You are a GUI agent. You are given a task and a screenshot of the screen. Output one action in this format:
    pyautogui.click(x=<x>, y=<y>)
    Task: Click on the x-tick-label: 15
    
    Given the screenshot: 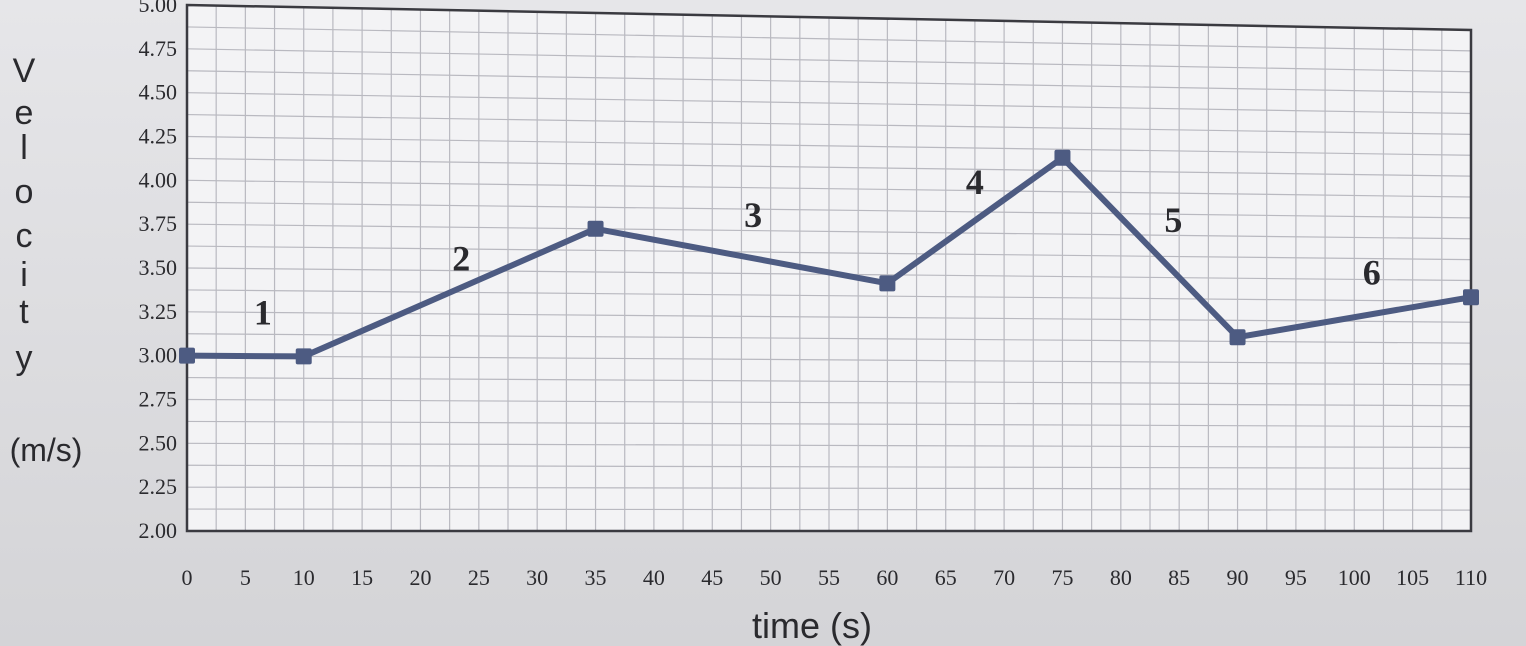 What is the action you would take?
    pyautogui.click(x=362, y=577)
    